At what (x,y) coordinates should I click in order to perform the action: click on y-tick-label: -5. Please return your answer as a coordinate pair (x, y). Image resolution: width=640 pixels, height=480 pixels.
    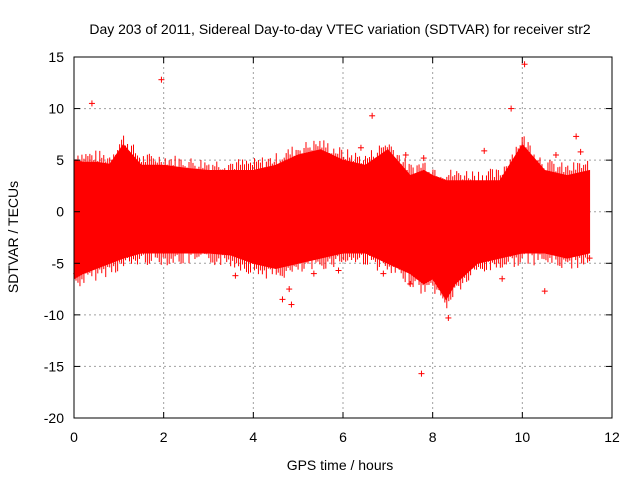
    Looking at the image, I should click on (58, 263).